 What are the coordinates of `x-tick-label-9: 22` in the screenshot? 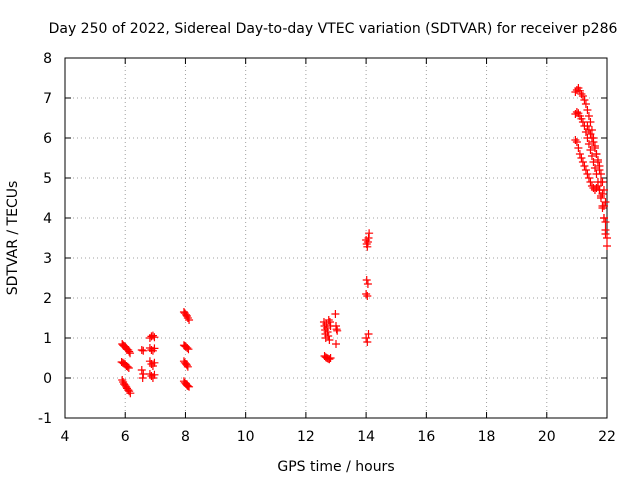 It's located at (607, 437).